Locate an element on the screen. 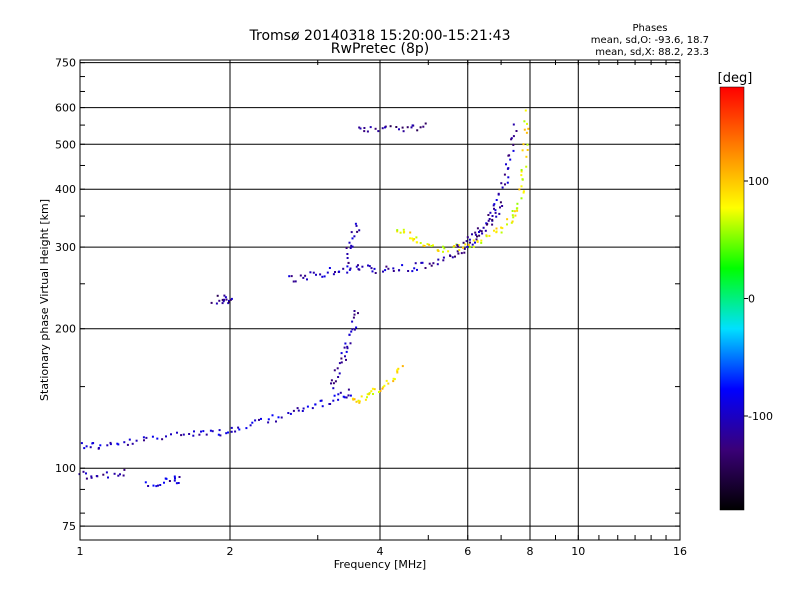 This screenshot has height=600, width=800. y-tick-label: 100 is located at coordinates (65, 468).